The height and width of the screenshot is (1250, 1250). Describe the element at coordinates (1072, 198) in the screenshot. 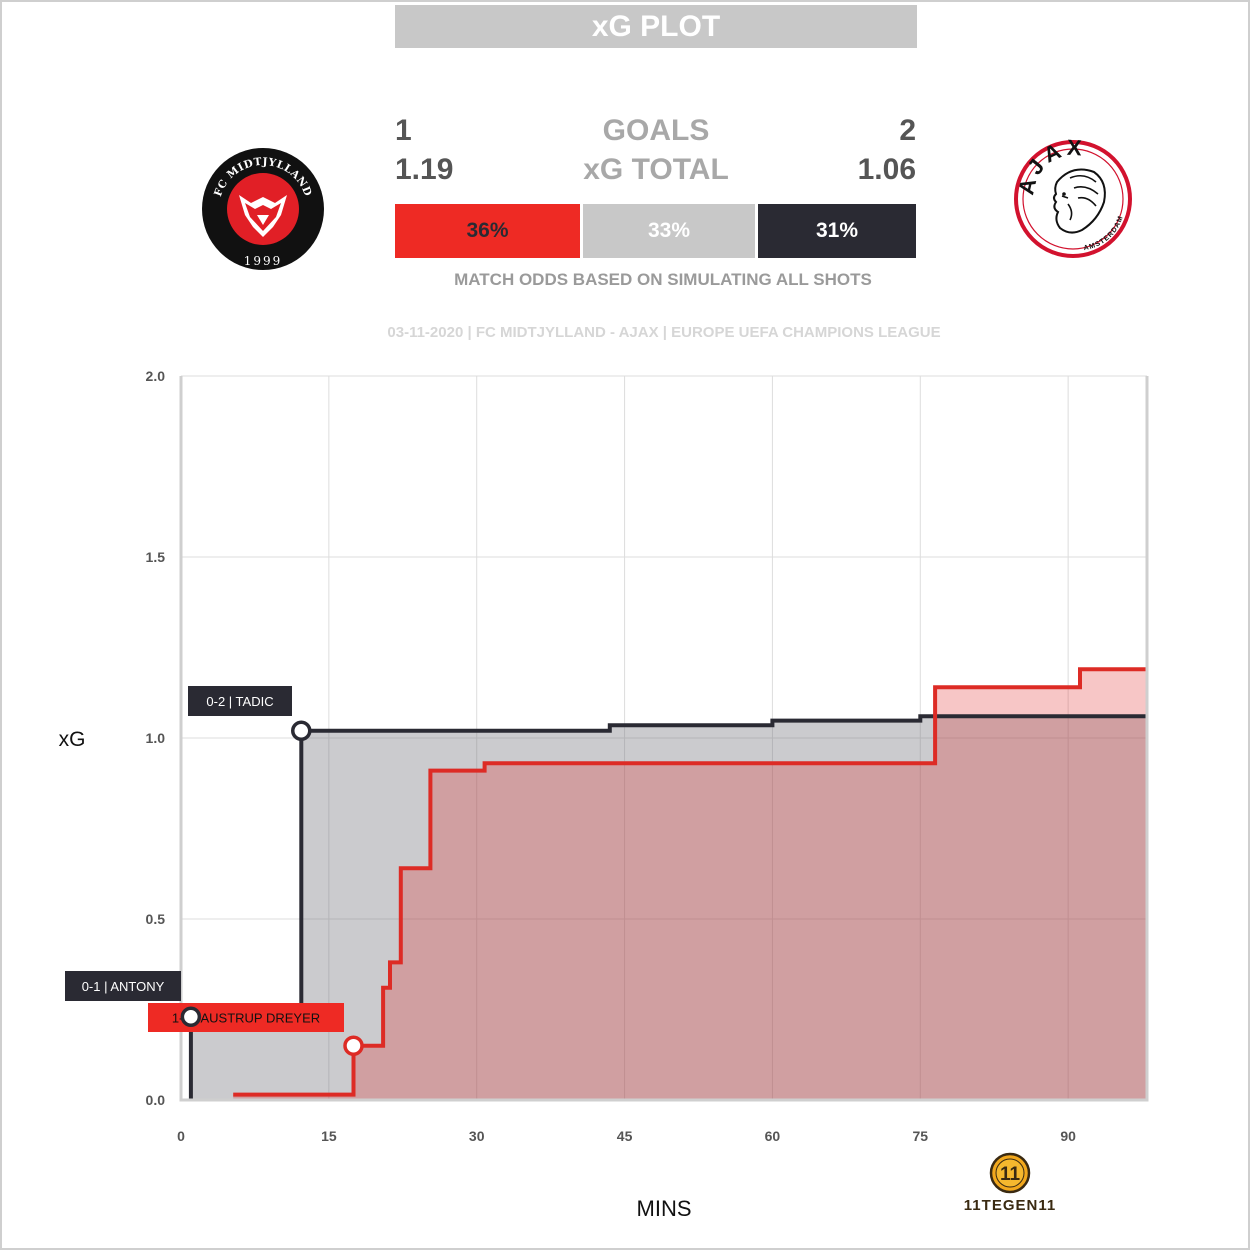

I see `ajax-logo: AJAX AMSTERDAM` at that location.